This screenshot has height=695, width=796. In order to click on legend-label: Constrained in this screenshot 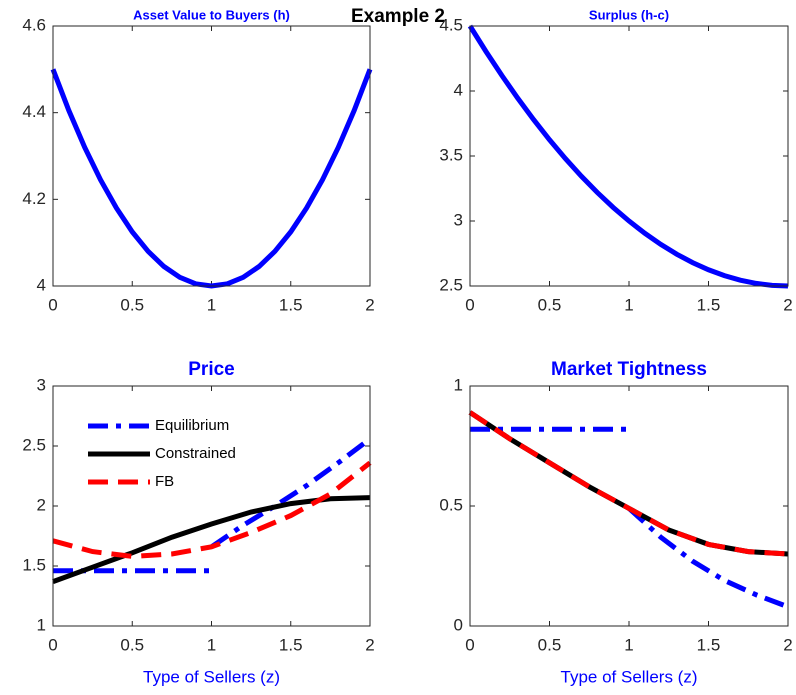, I will do `click(195, 453)`.